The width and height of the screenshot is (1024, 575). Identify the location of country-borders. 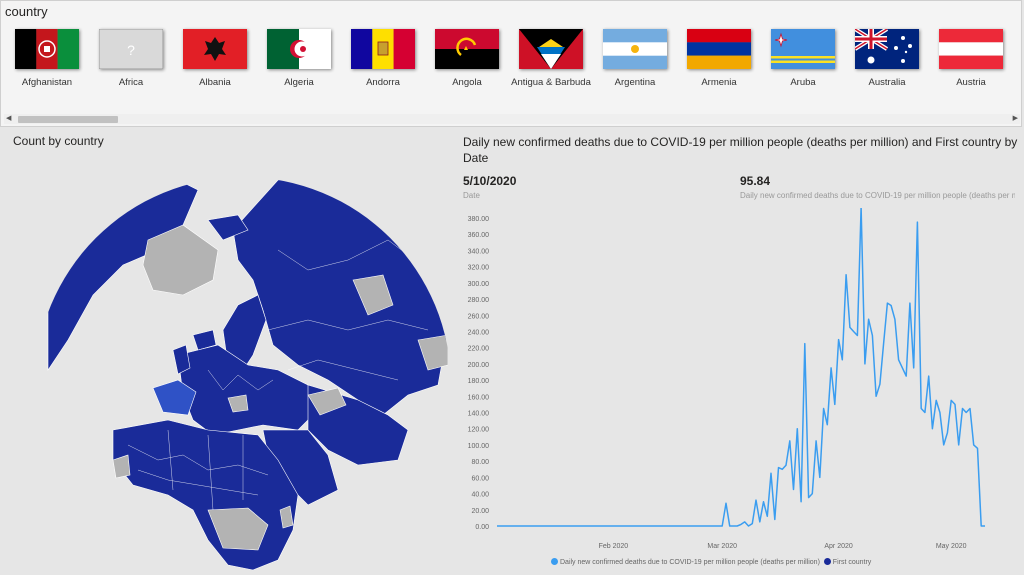
(278, 375).